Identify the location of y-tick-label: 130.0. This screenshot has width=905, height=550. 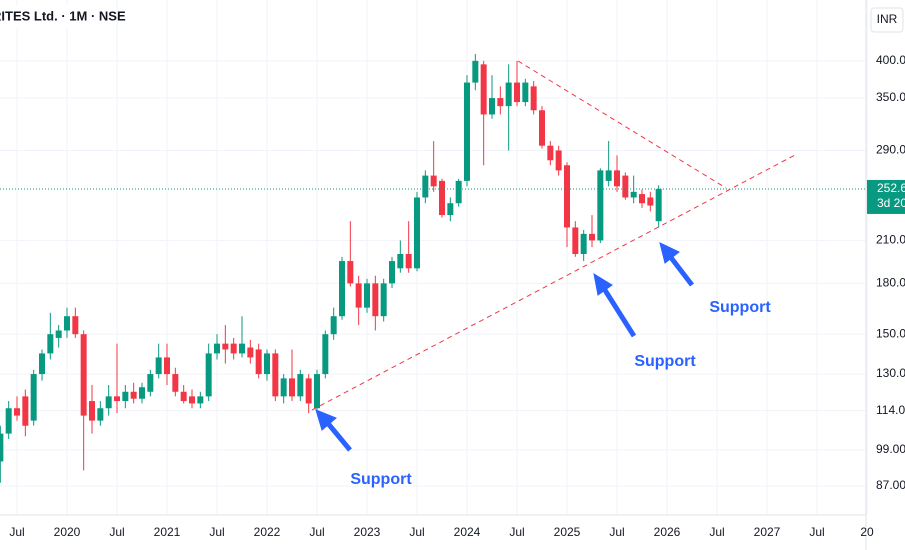
(890, 373).